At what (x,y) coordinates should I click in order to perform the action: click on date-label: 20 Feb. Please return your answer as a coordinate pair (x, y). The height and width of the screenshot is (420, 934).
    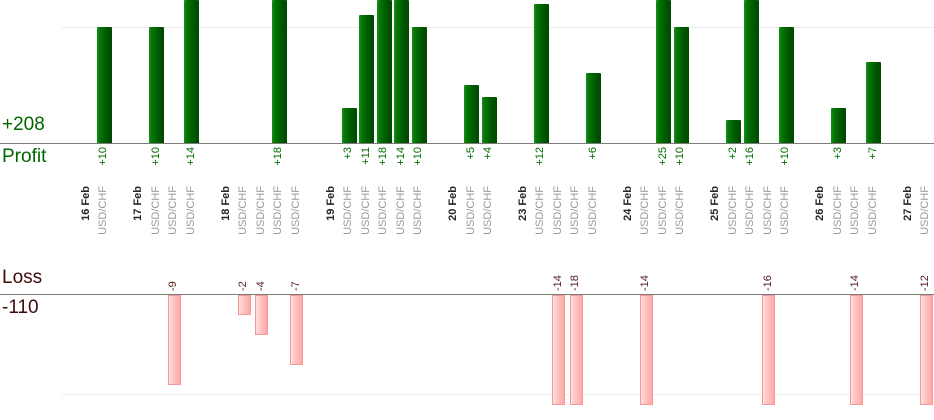
    Looking at the image, I should click on (453, 203).